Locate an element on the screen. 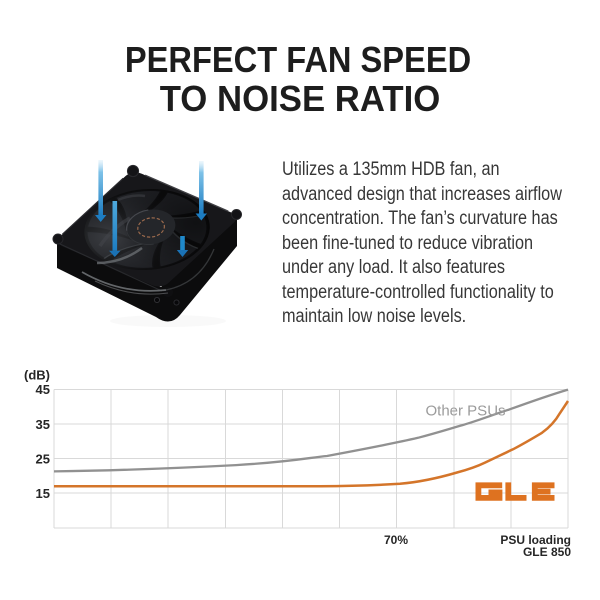 The image size is (600, 600). svg-text: 45 is located at coordinates (43, 389).